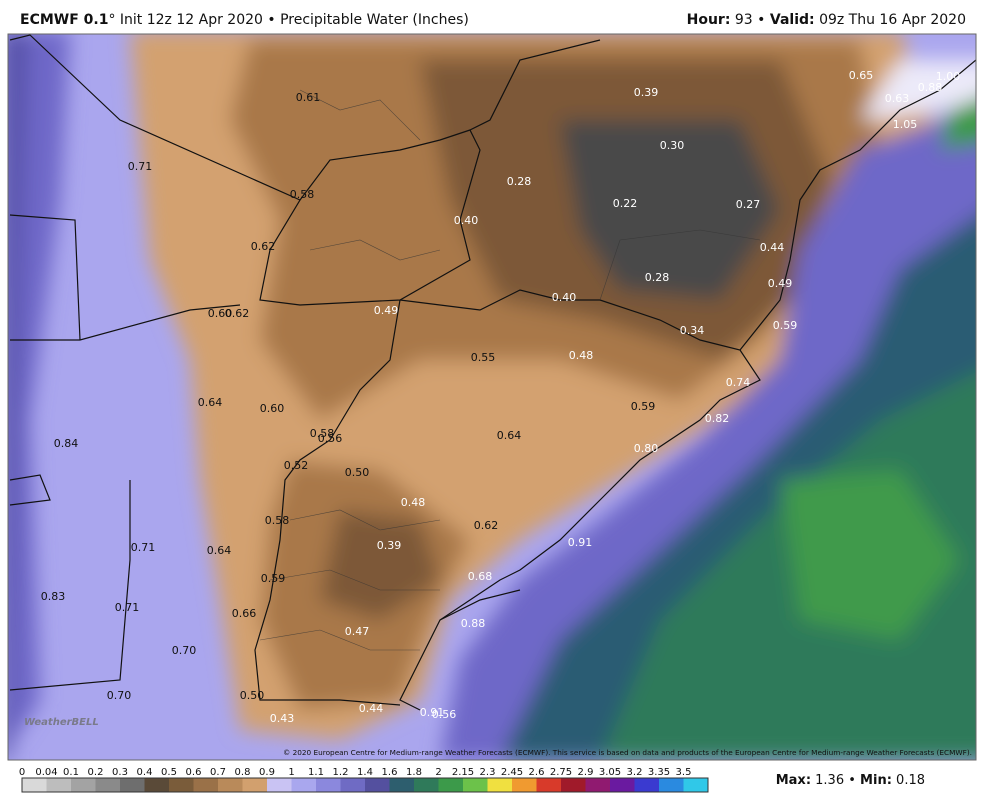 This screenshot has height=808, width=984. Describe the element at coordinates (66, 443) in the screenshot. I see `value-label: 0.84` at that location.